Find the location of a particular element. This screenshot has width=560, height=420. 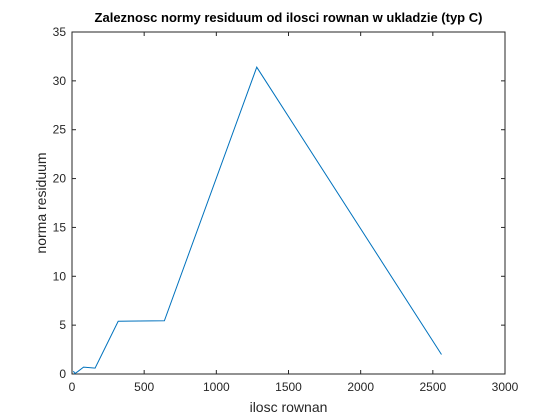

y-tick-label: 15 is located at coordinates (60, 227).